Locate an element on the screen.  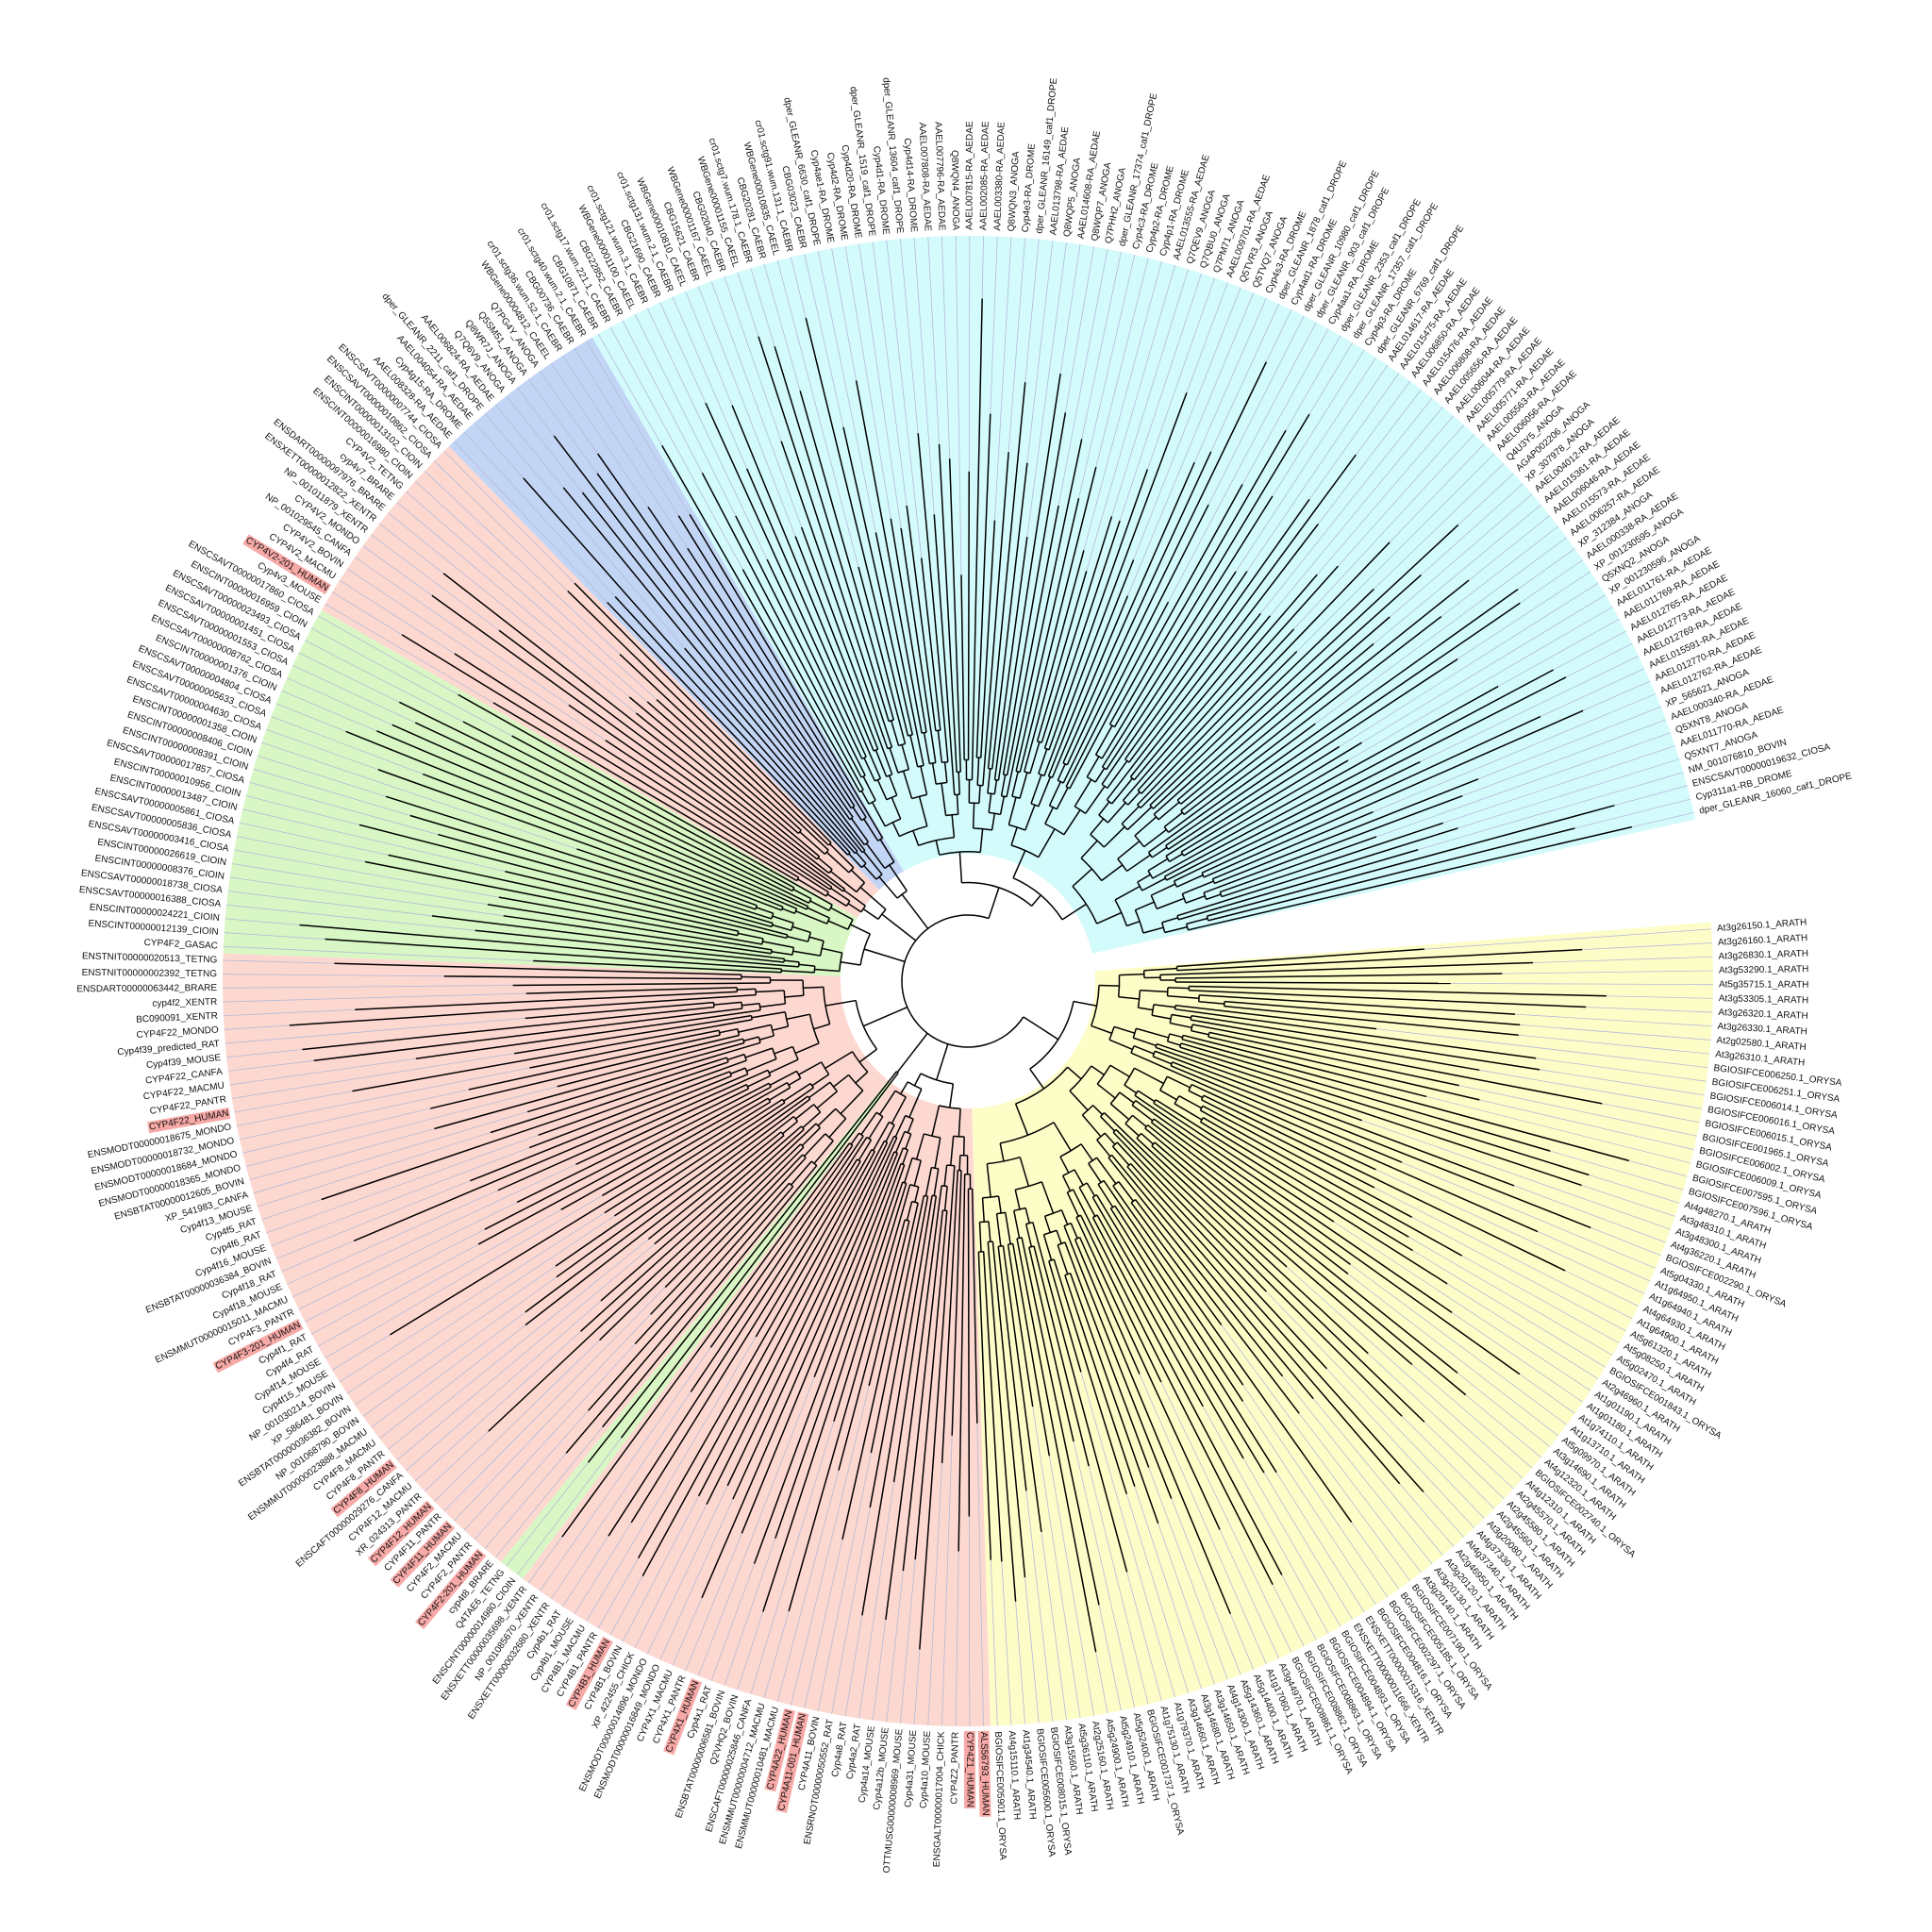
leaf-label: CYP4F22_MONDO is located at coordinates (178, 1032).